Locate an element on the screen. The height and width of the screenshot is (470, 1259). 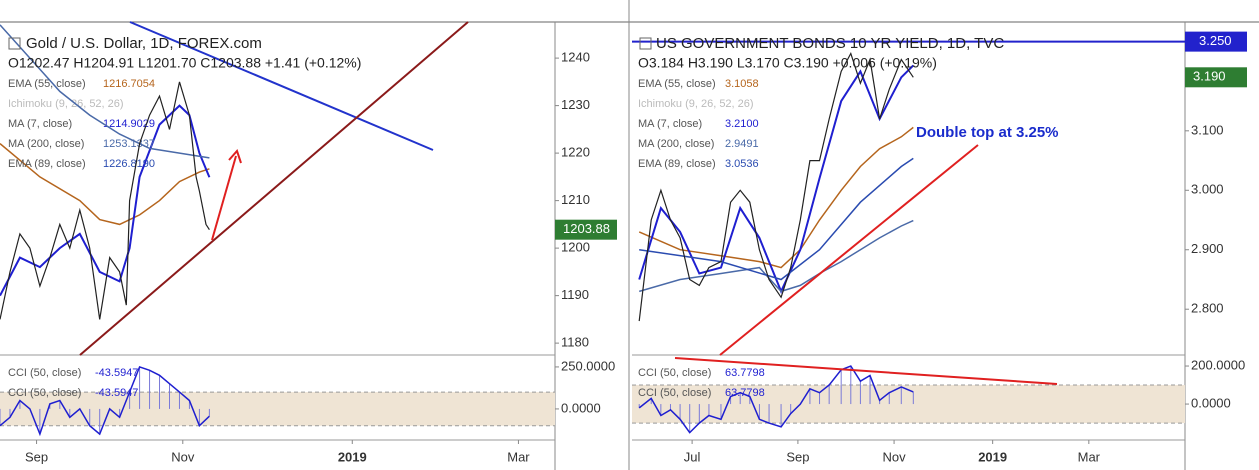
legend-value: 1214.9029 is located at coordinates (129, 124).